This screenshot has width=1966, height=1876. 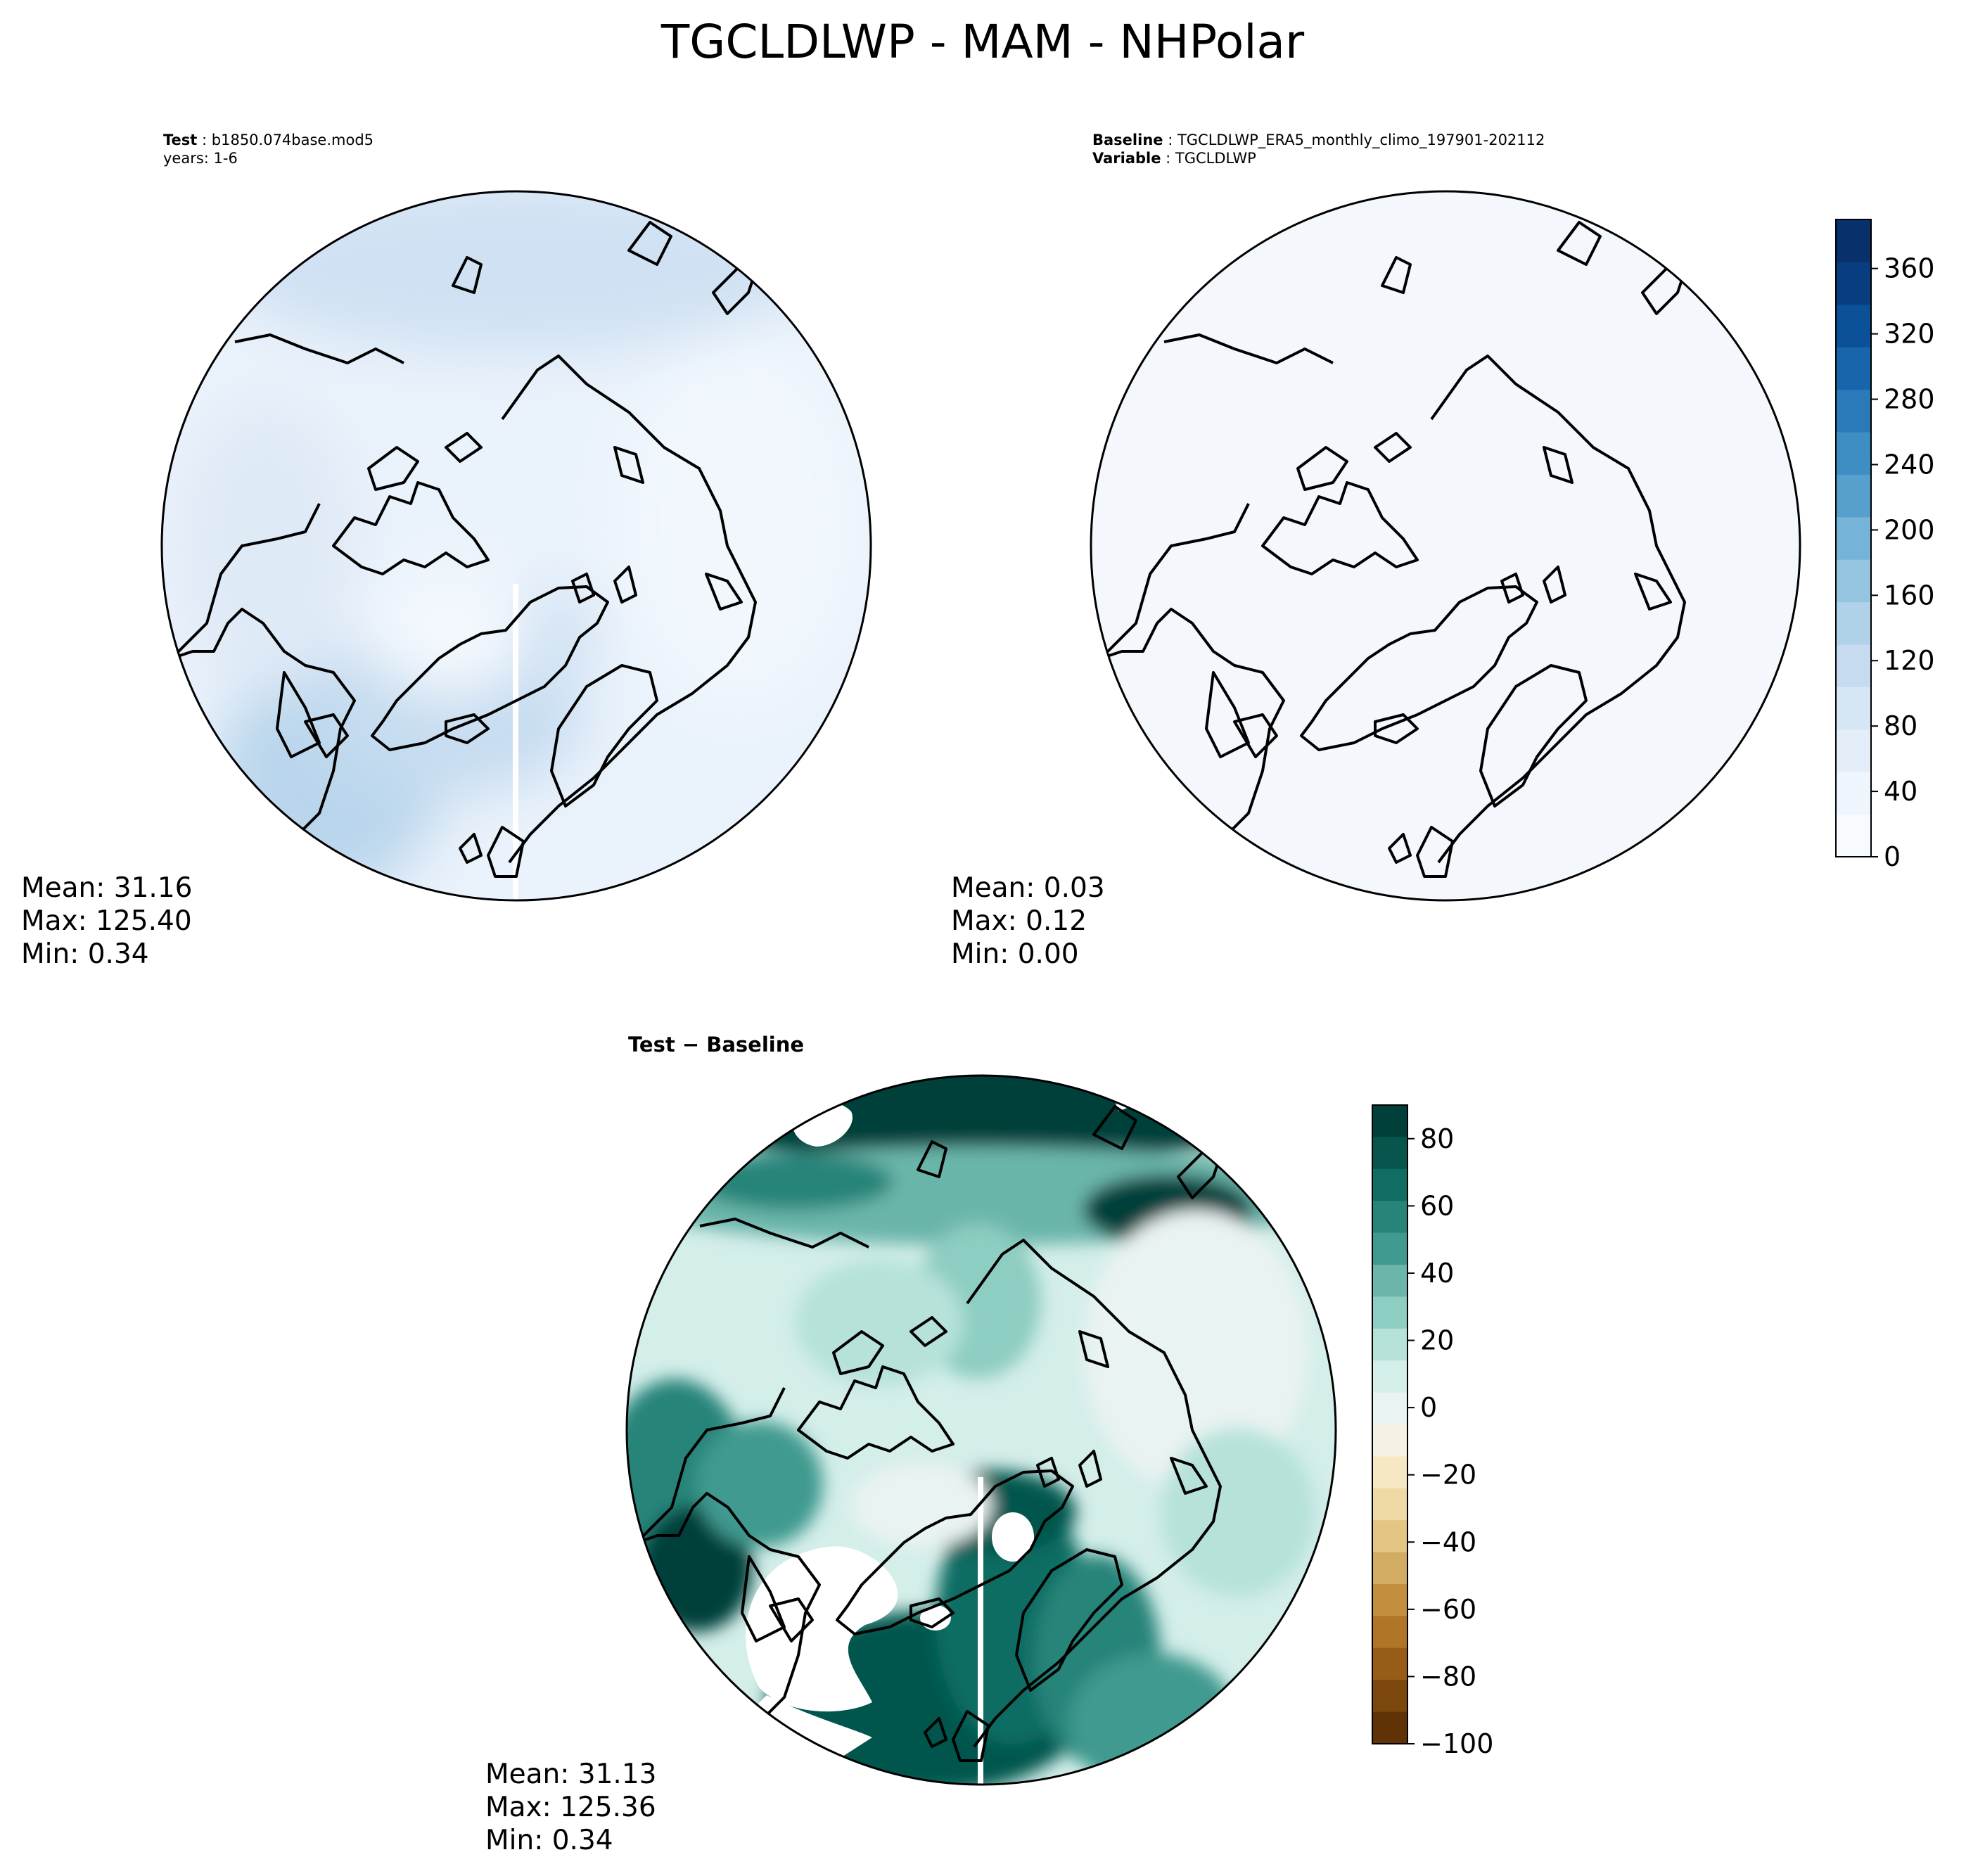 I want to click on blues-colorbar-tick-label: 240, so click(x=1909, y=465).